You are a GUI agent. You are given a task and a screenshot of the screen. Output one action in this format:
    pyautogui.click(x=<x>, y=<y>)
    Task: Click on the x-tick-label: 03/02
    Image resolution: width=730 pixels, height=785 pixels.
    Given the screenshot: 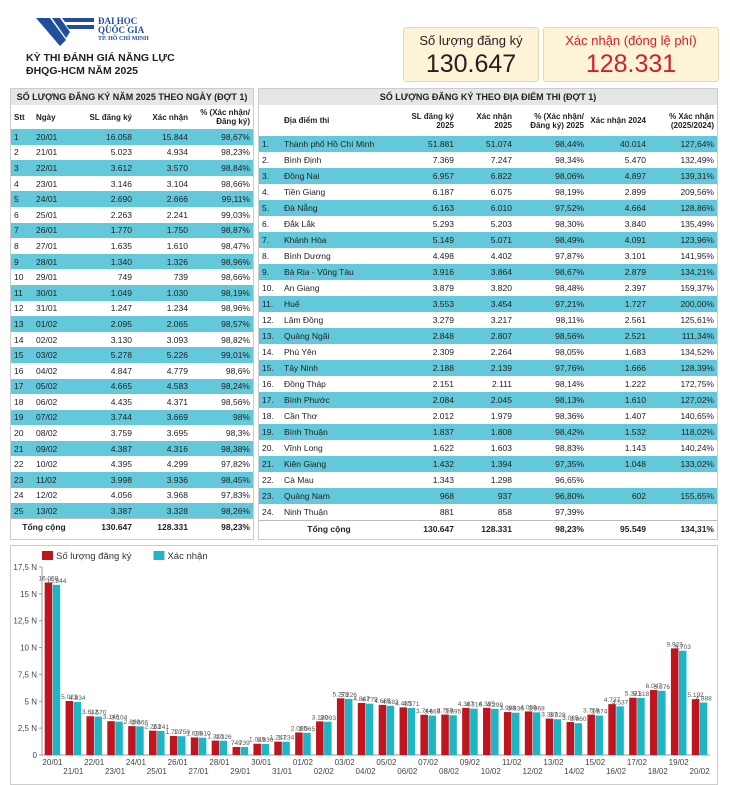 What is the action you would take?
    pyautogui.click(x=345, y=762)
    